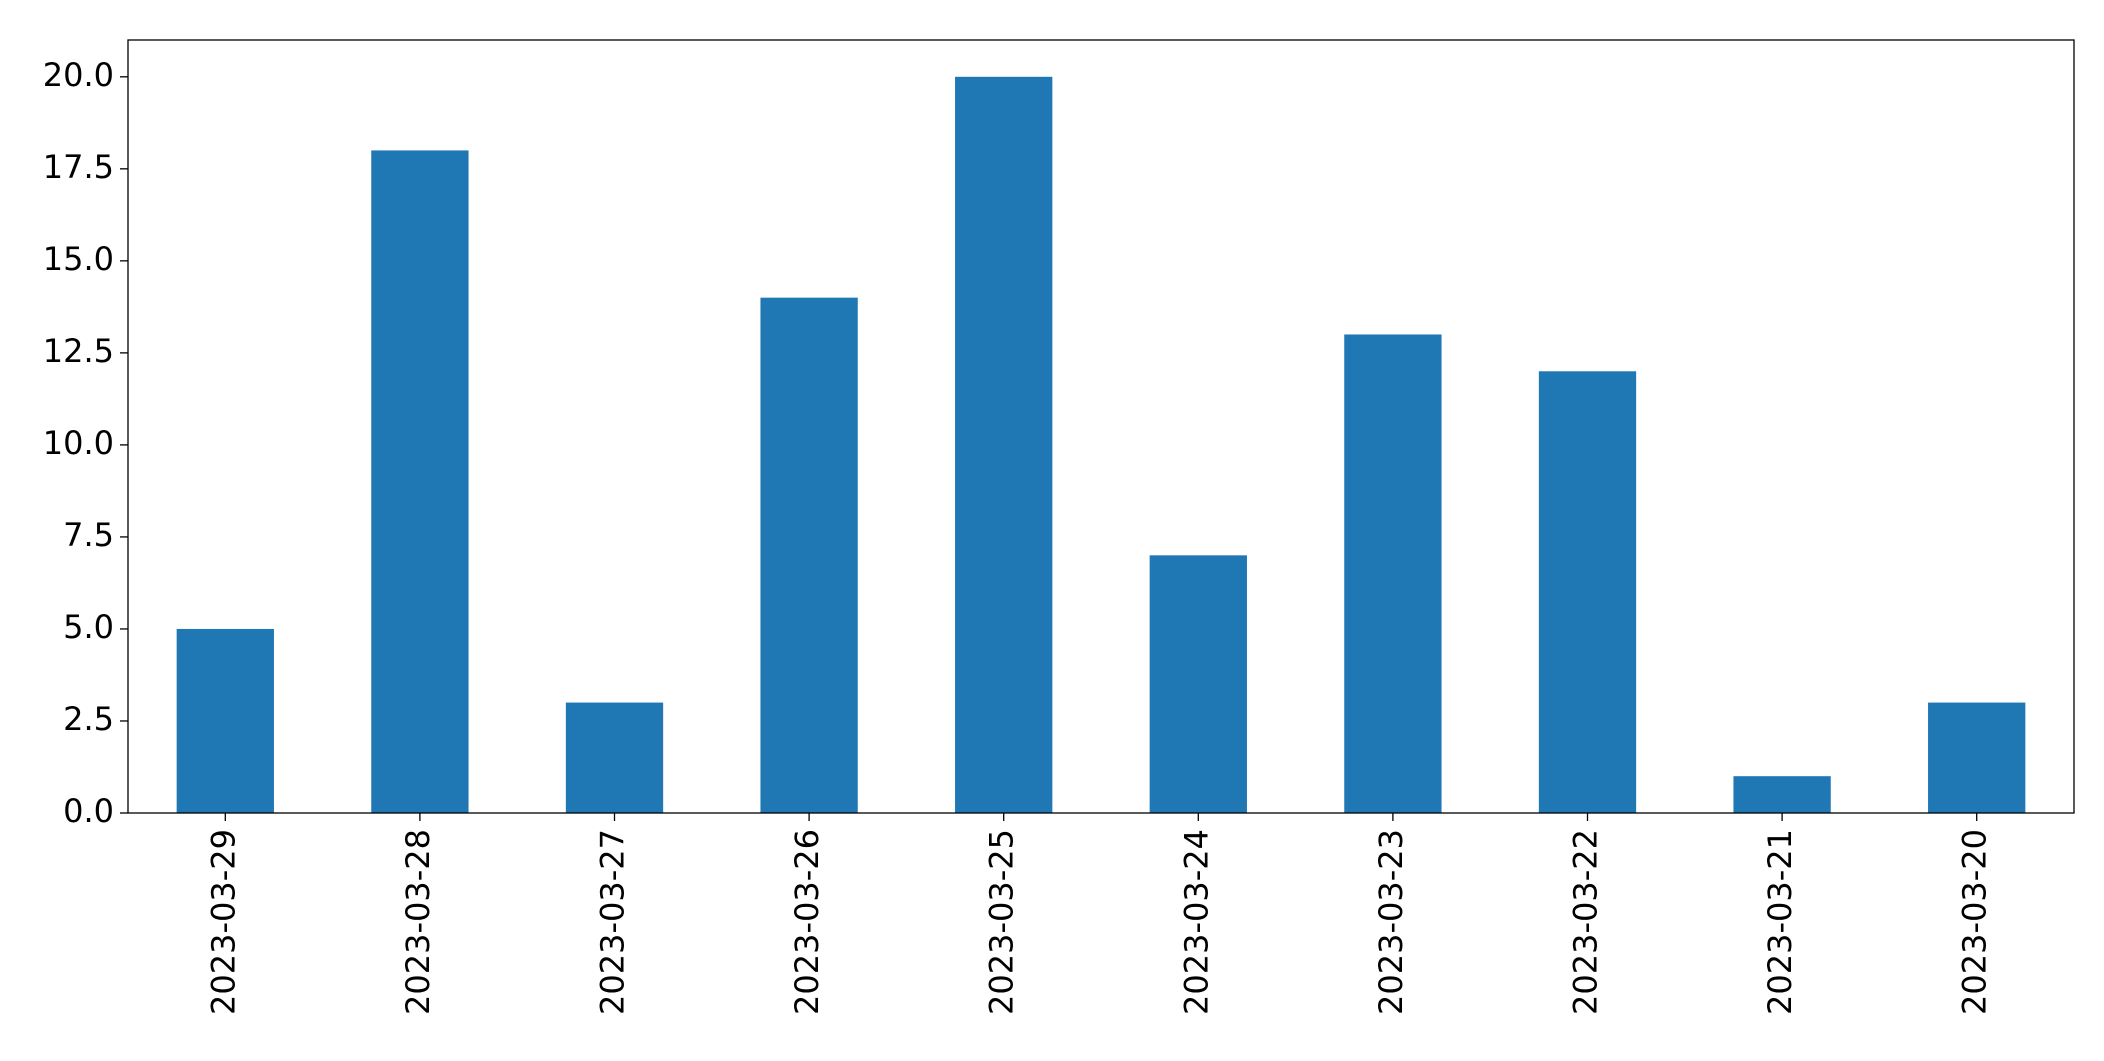  What do you see at coordinates (1196, 922) in the screenshot?
I see `x-tick-label: 2023-03-24` at bounding box center [1196, 922].